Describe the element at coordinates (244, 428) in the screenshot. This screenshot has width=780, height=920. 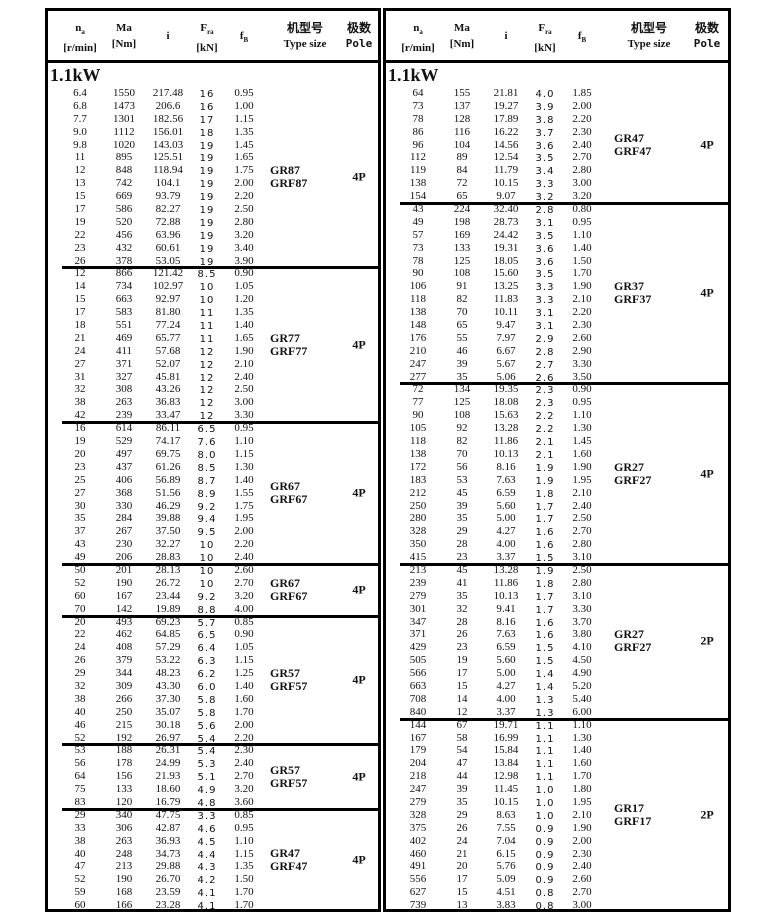
I see `cell-fb: 0.95` at that location.